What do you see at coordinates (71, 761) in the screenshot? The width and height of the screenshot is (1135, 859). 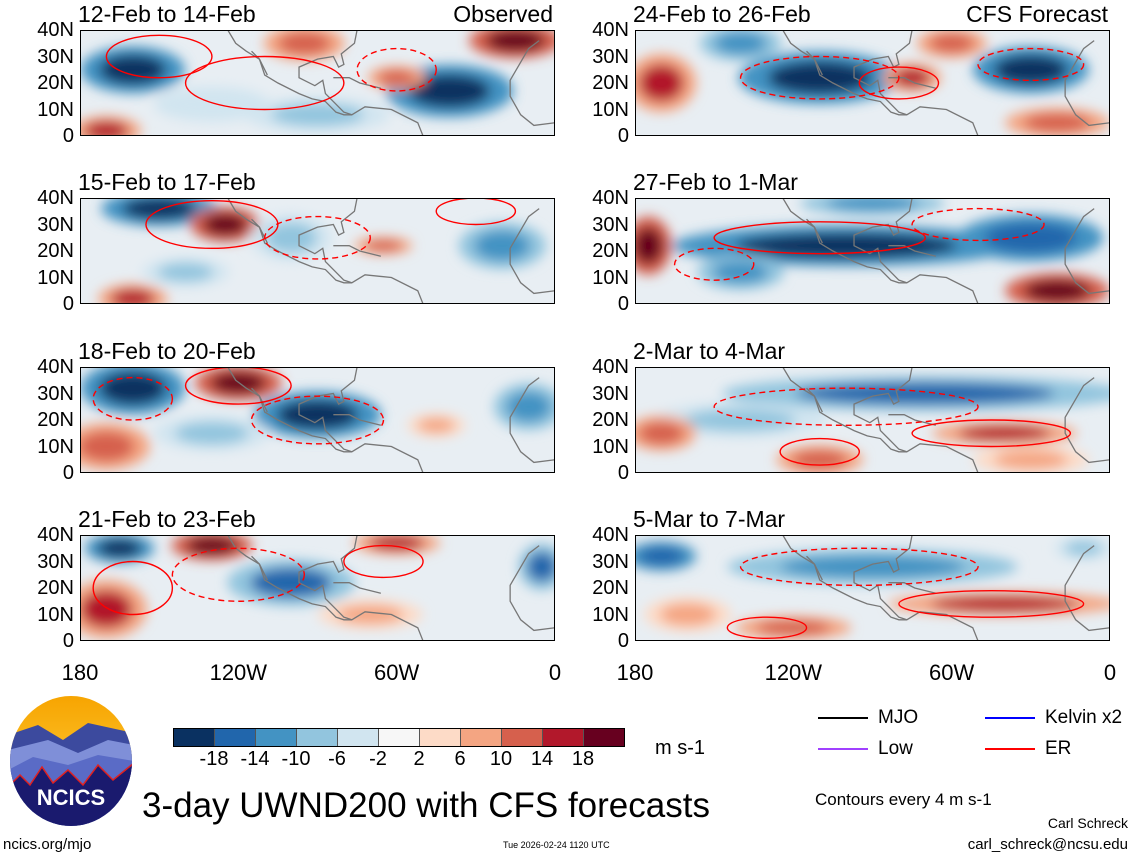 I see `ncics-logo: NCICS` at bounding box center [71, 761].